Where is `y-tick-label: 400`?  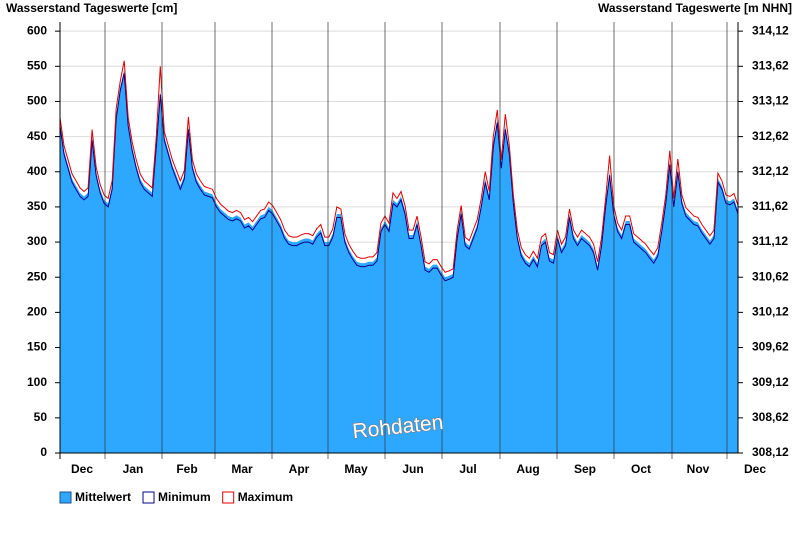
y-tick-label: 400 is located at coordinates (37, 171).